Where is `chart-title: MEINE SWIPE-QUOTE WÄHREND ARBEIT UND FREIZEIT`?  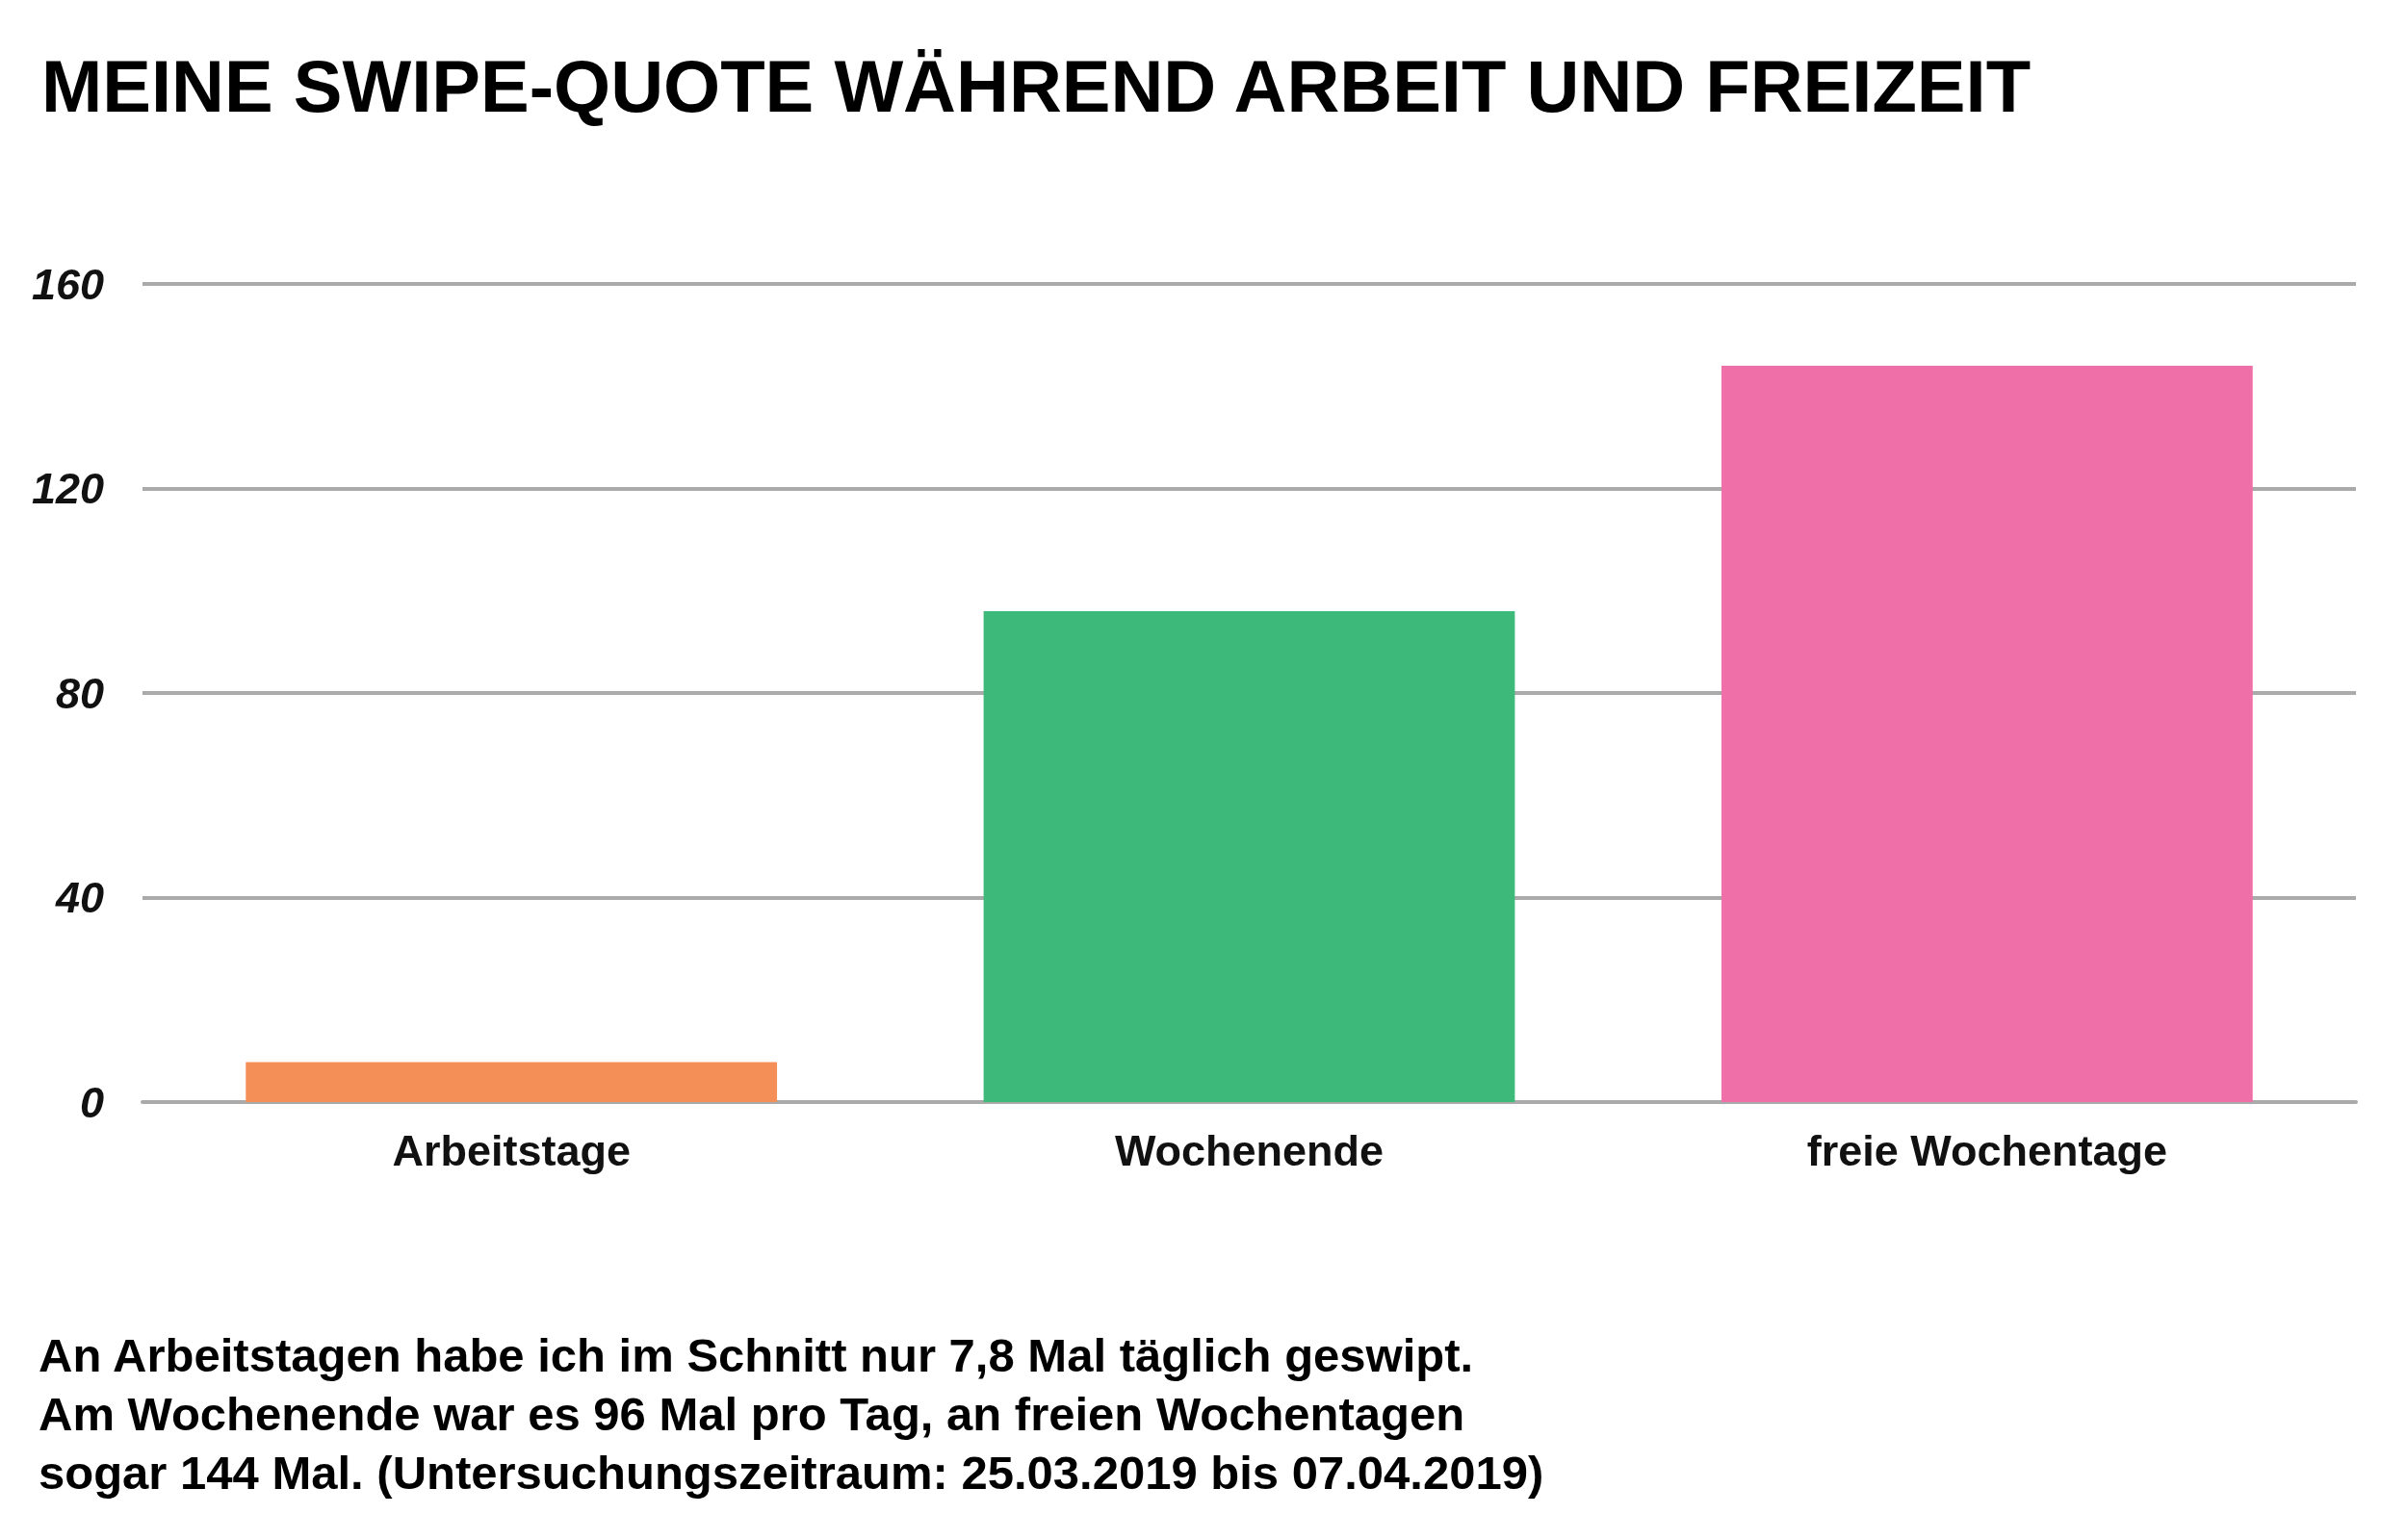
chart-title: MEINE SWIPE-QUOTE WÄHREND ARBEIT UND FREIZEIT is located at coordinates (1036, 85).